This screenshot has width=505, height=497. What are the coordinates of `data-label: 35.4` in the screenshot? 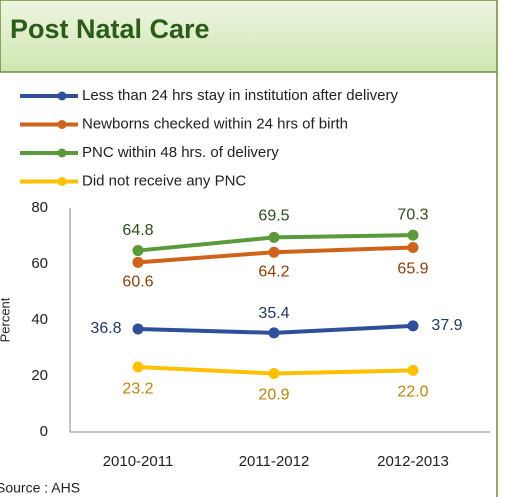 It's located at (273, 313).